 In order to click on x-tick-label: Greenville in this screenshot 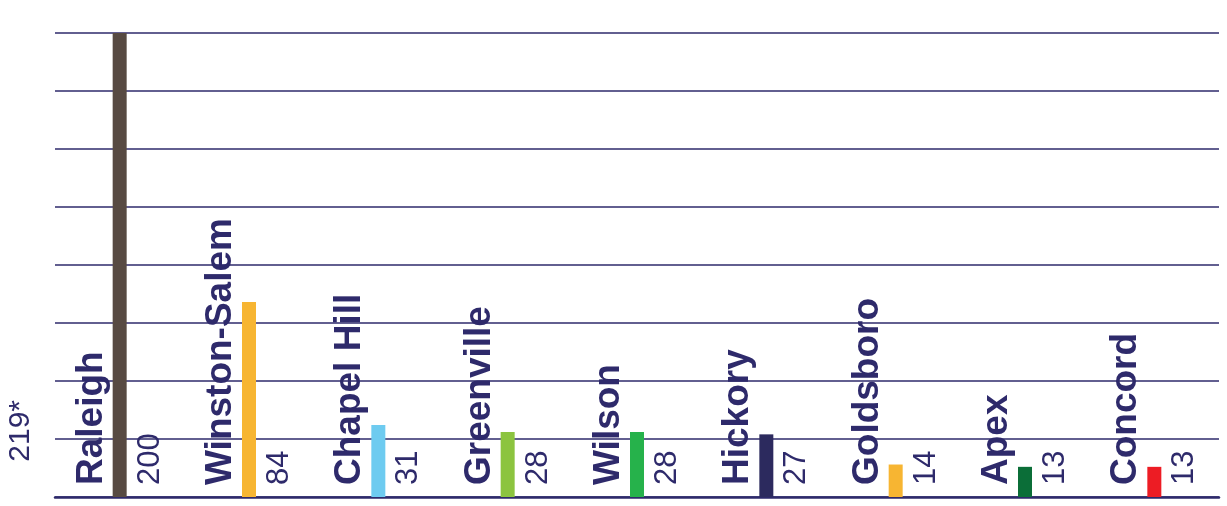, I will do `click(477, 395)`.